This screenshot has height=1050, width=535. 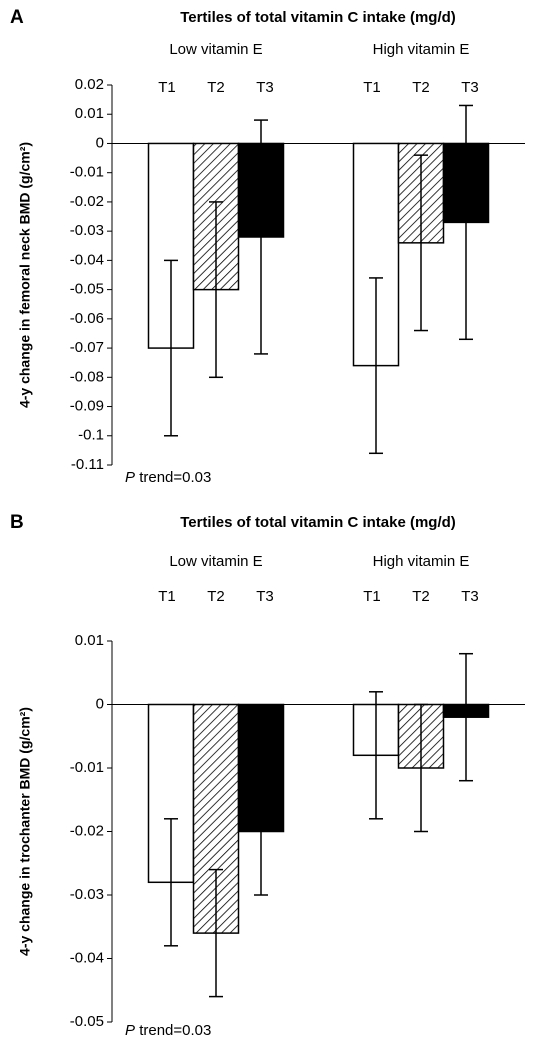 What do you see at coordinates (25, 275) in the screenshot?
I see `y-axis-label: 4-y change in femoral neck BMD (g/cm²)` at bounding box center [25, 275].